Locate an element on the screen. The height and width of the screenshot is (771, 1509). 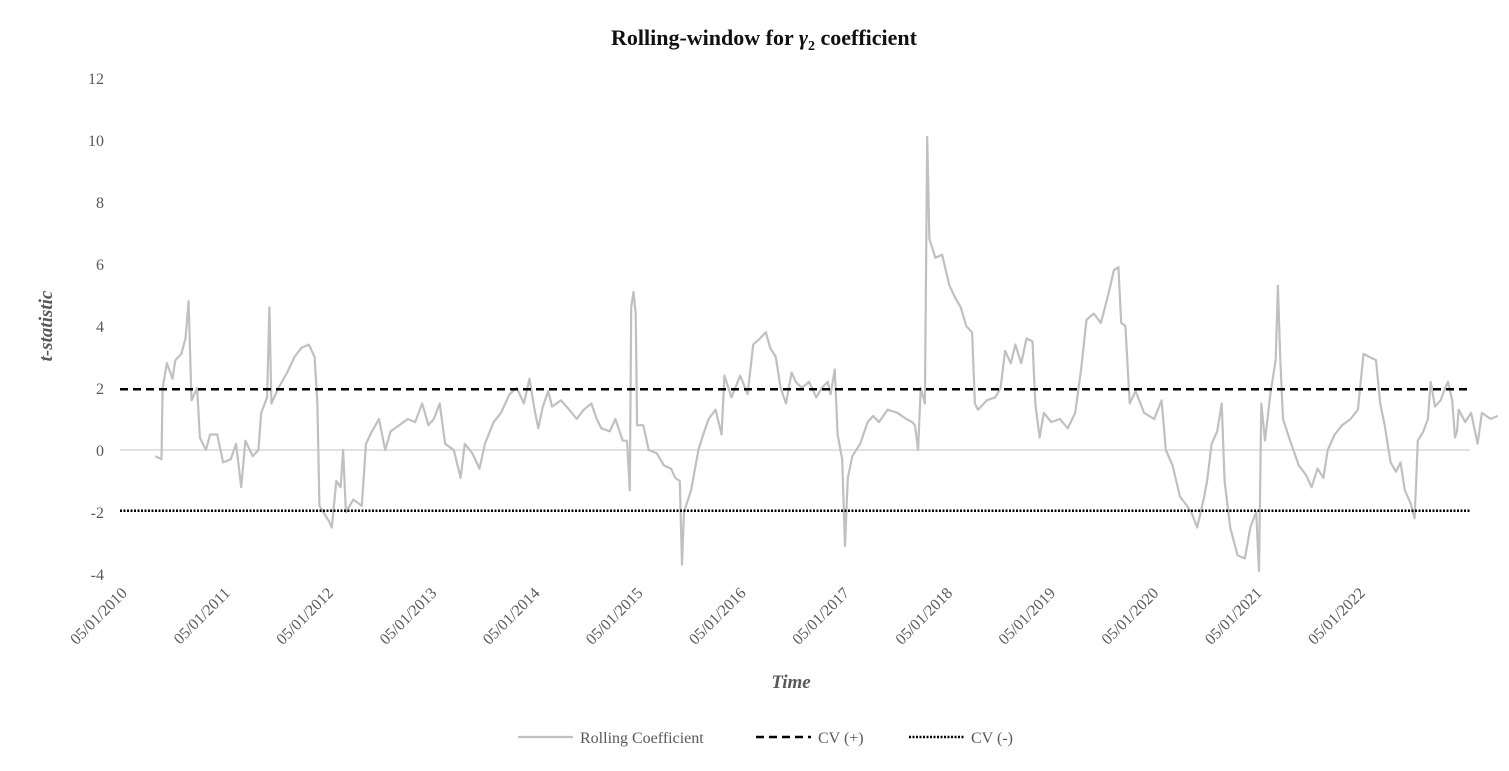
y-tick-label: 2 is located at coordinates (100, 389).